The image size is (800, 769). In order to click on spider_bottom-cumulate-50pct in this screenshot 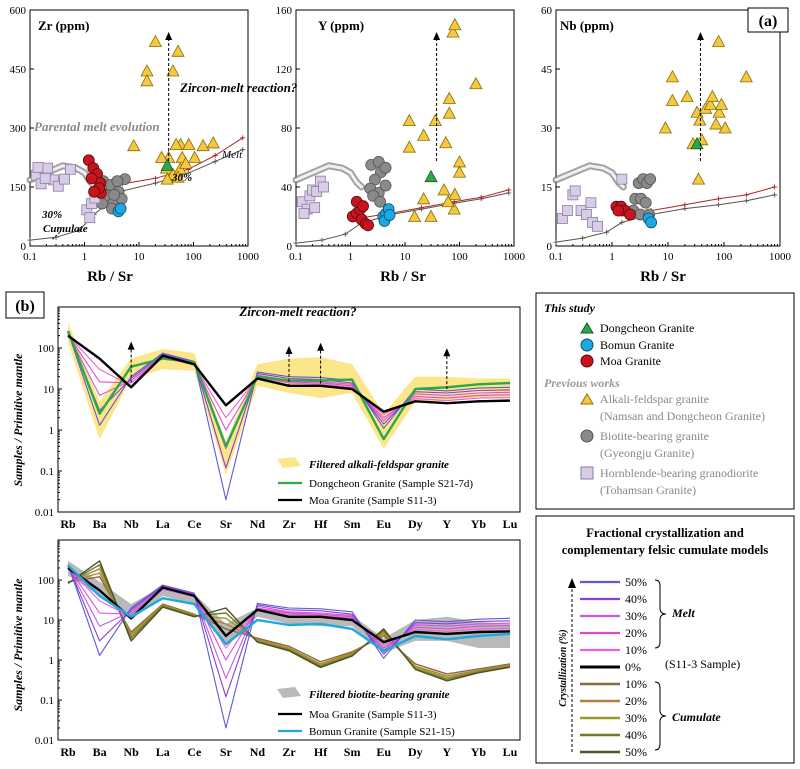, I will do `click(289, 621)`.